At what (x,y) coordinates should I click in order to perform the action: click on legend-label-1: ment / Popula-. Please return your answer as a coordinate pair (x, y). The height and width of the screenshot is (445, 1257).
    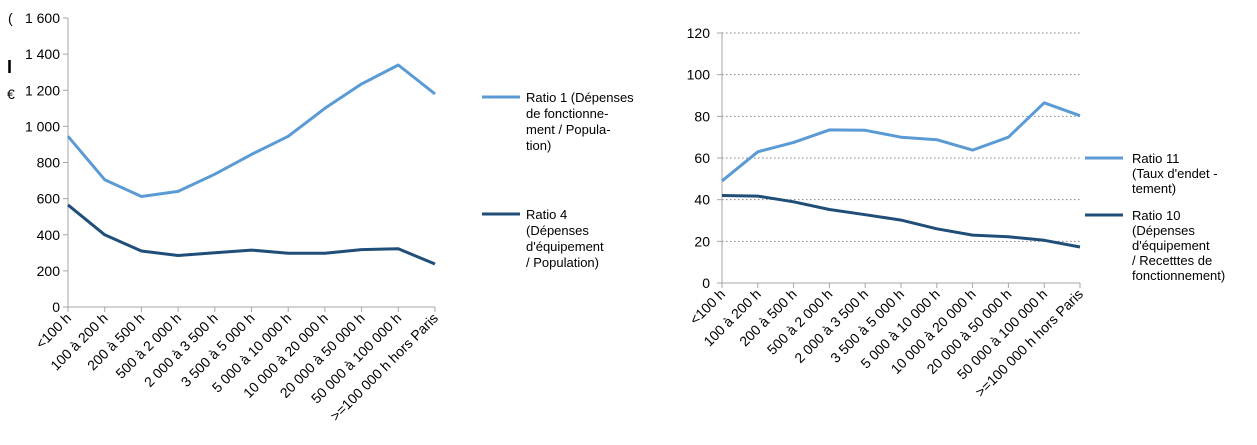
    Looking at the image, I should click on (568, 129).